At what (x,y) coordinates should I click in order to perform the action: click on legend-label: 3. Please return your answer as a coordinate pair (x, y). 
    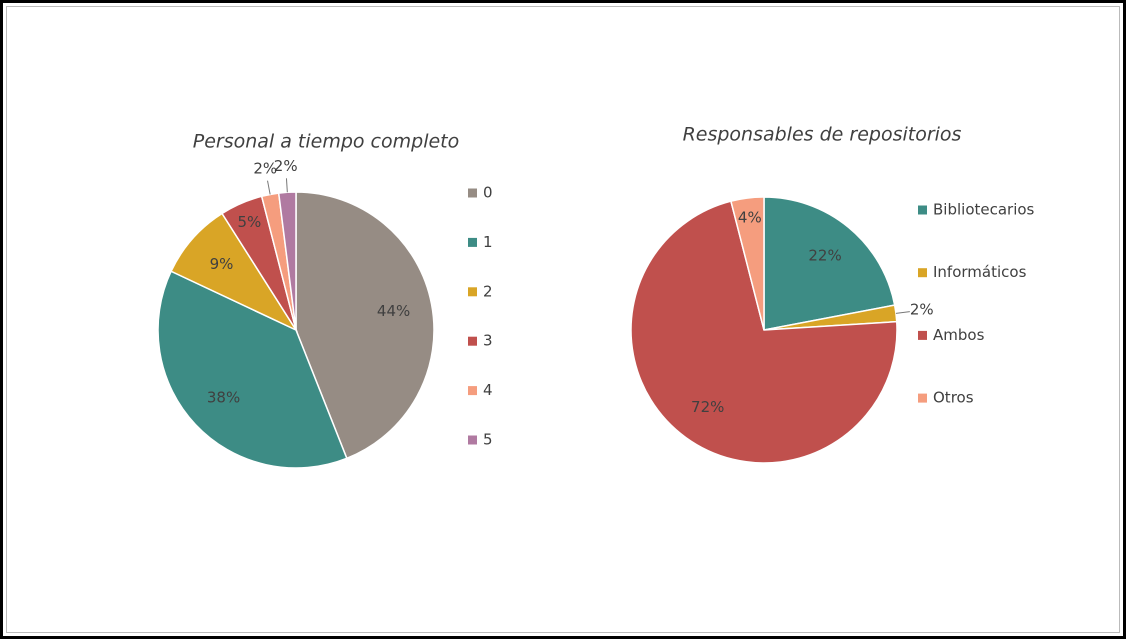
    Looking at the image, I should click on (488, 341).